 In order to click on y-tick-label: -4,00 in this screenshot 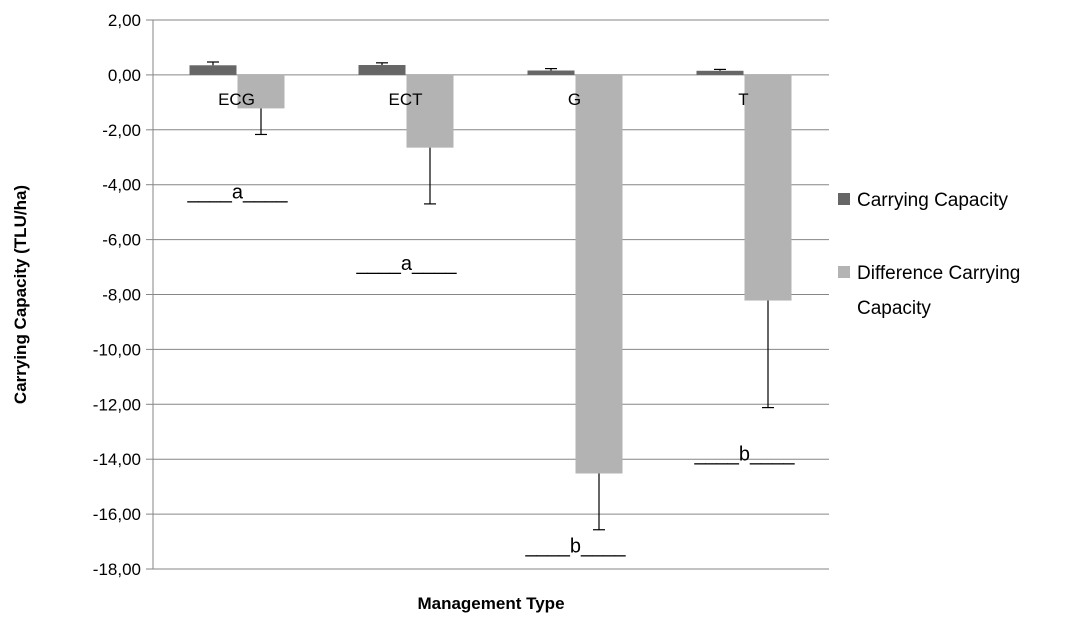, I will do `click(121, 185)`.